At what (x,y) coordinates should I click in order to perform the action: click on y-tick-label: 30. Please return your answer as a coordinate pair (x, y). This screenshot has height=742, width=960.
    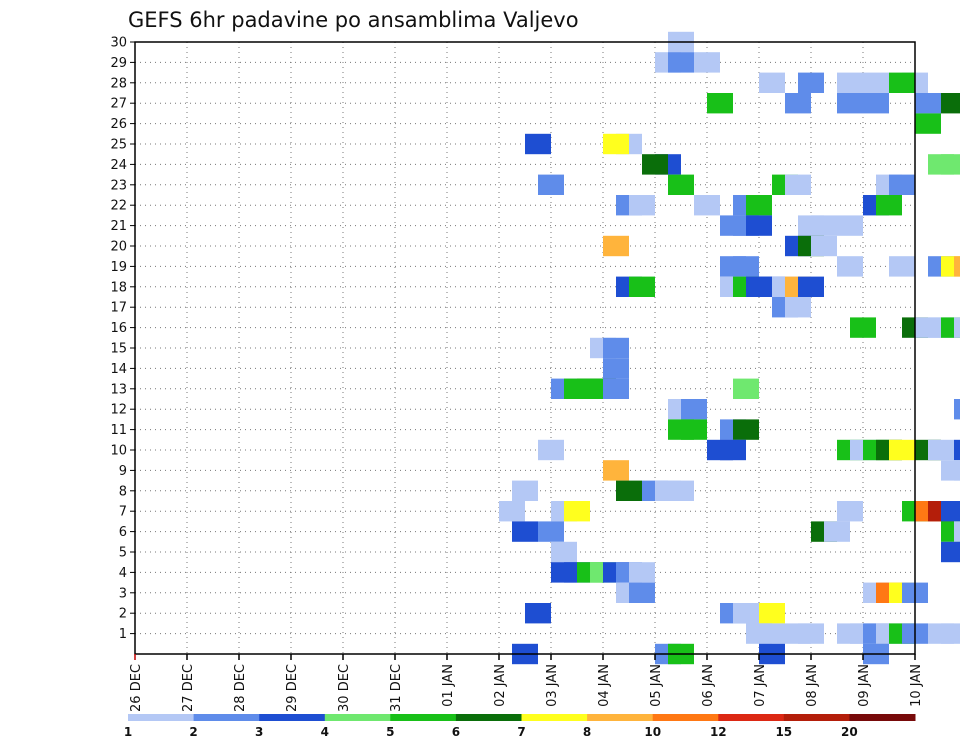
    Looking at the image, I should click on (118, 43).